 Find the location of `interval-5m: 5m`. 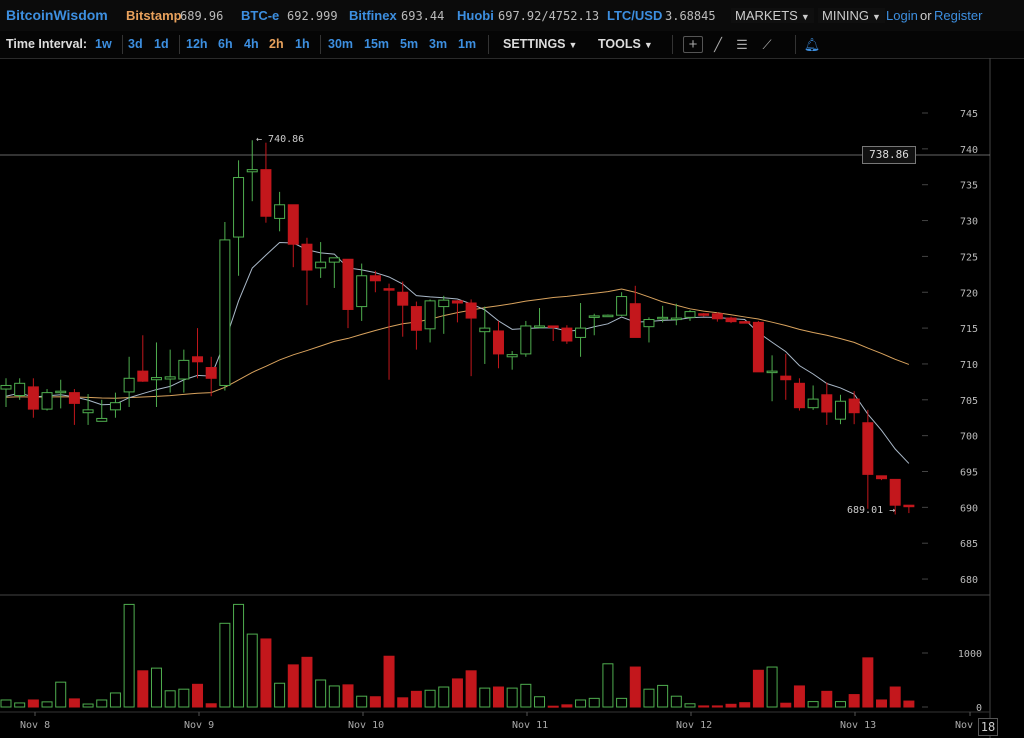

interval-5m: 5m is located at coordinates (409, 44).